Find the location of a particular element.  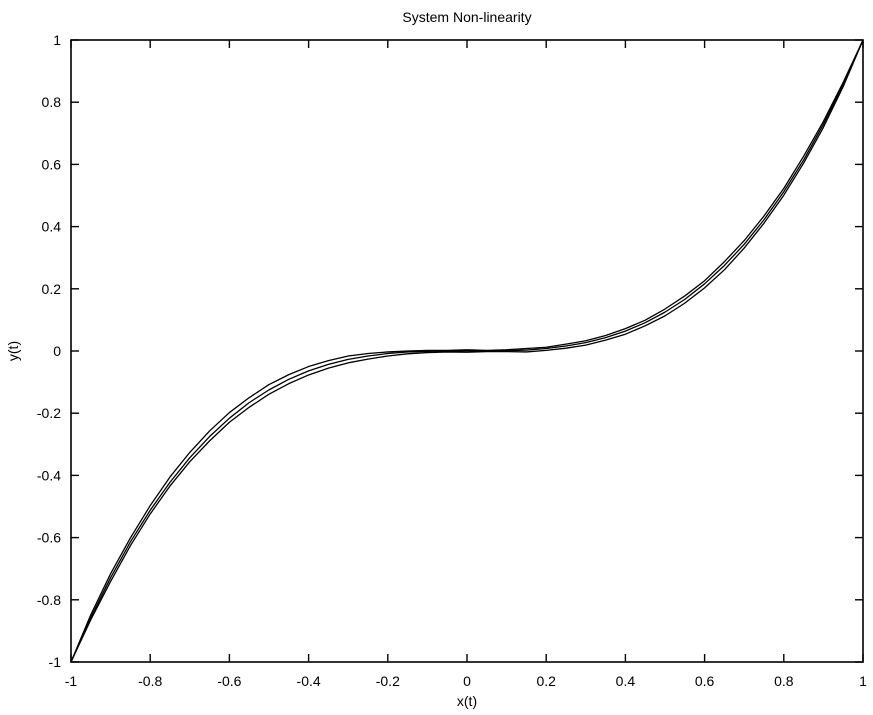

y-tick-label: 0.2 is located at coordinates (52, 289).